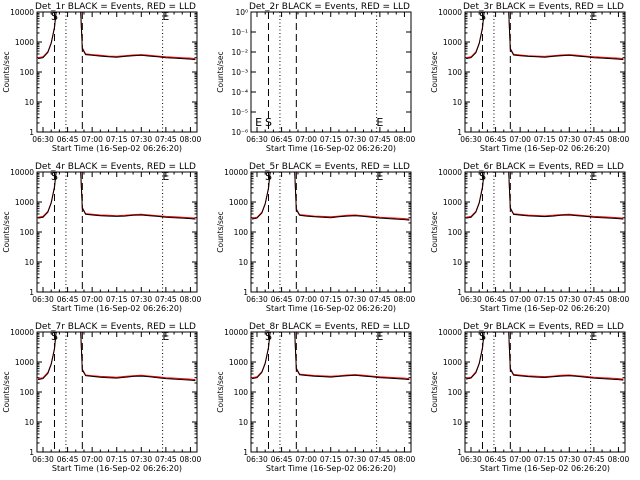 Image resolution: width=640 pixels, height=480 pixels. Describe the element at coordinates (329, 327) in the screenshot. I see `panel-title: Det_8r BLACK = Events, RED = LLD` at that location.